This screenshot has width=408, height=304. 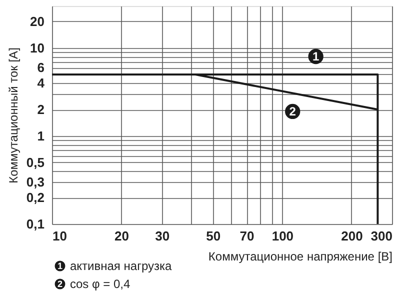 I want to click on x-axis-title: Коммутационное напряжение [B], so click(x=300, y=257).